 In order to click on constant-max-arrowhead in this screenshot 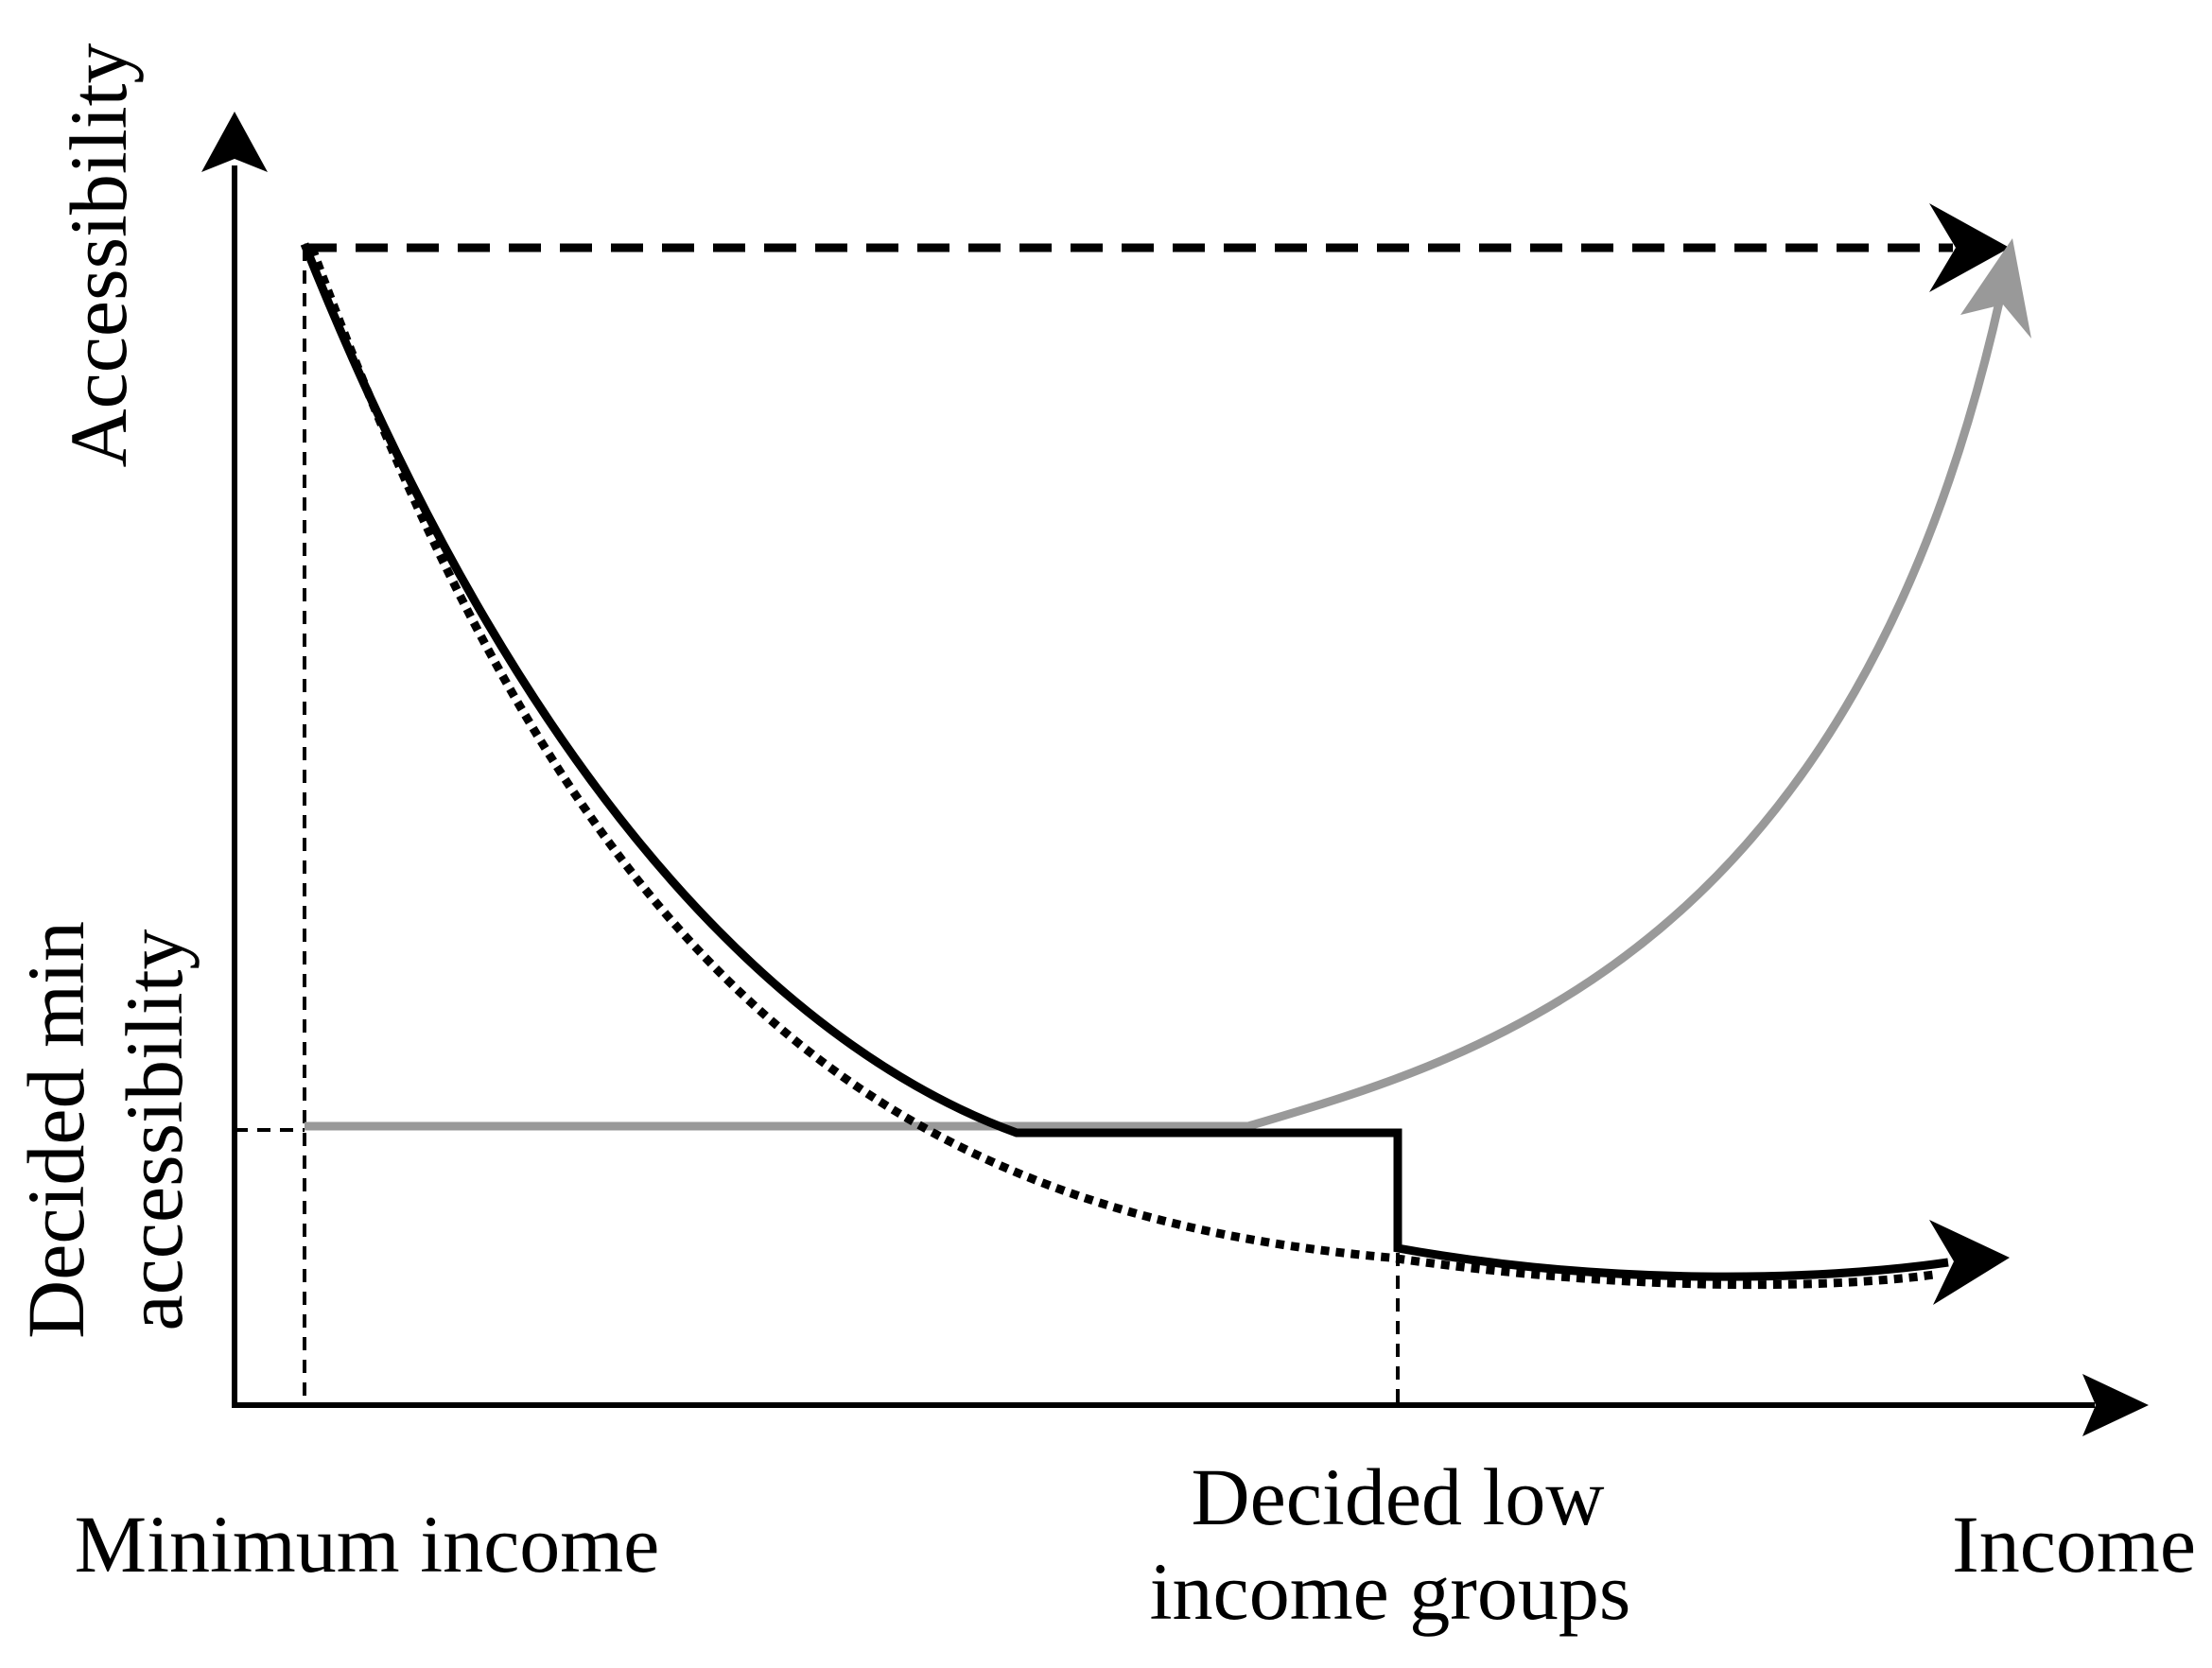, I will do `click(1969, 248)`.